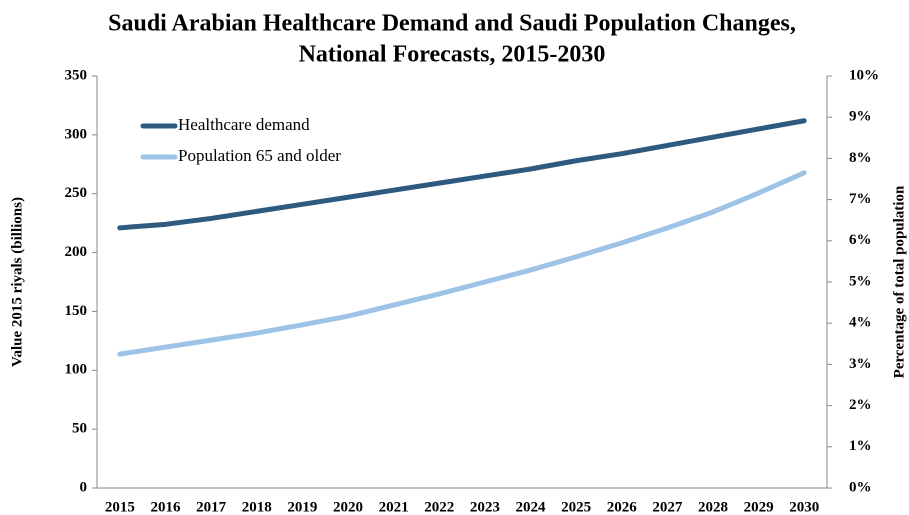 This screenshot has height=515, width=909. I want to click on x-tick-label: 2023, so click(485, 507).